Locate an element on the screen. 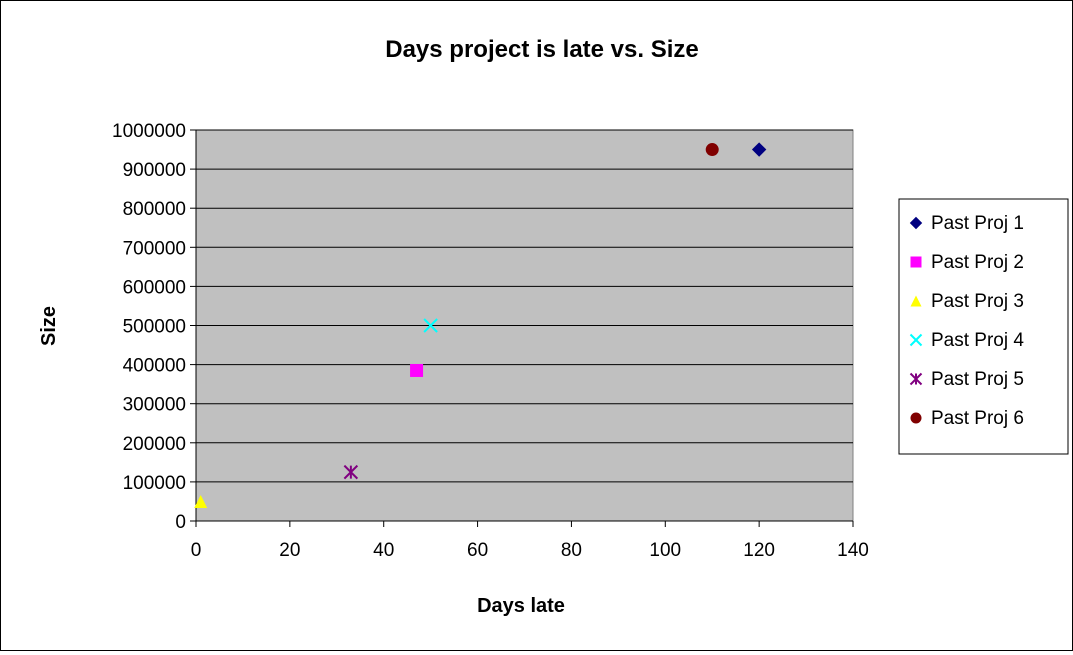 The width and height of the screenshot is (1073, 655). legend-item: Past Proj 5 is located at coordinates (966, 379).